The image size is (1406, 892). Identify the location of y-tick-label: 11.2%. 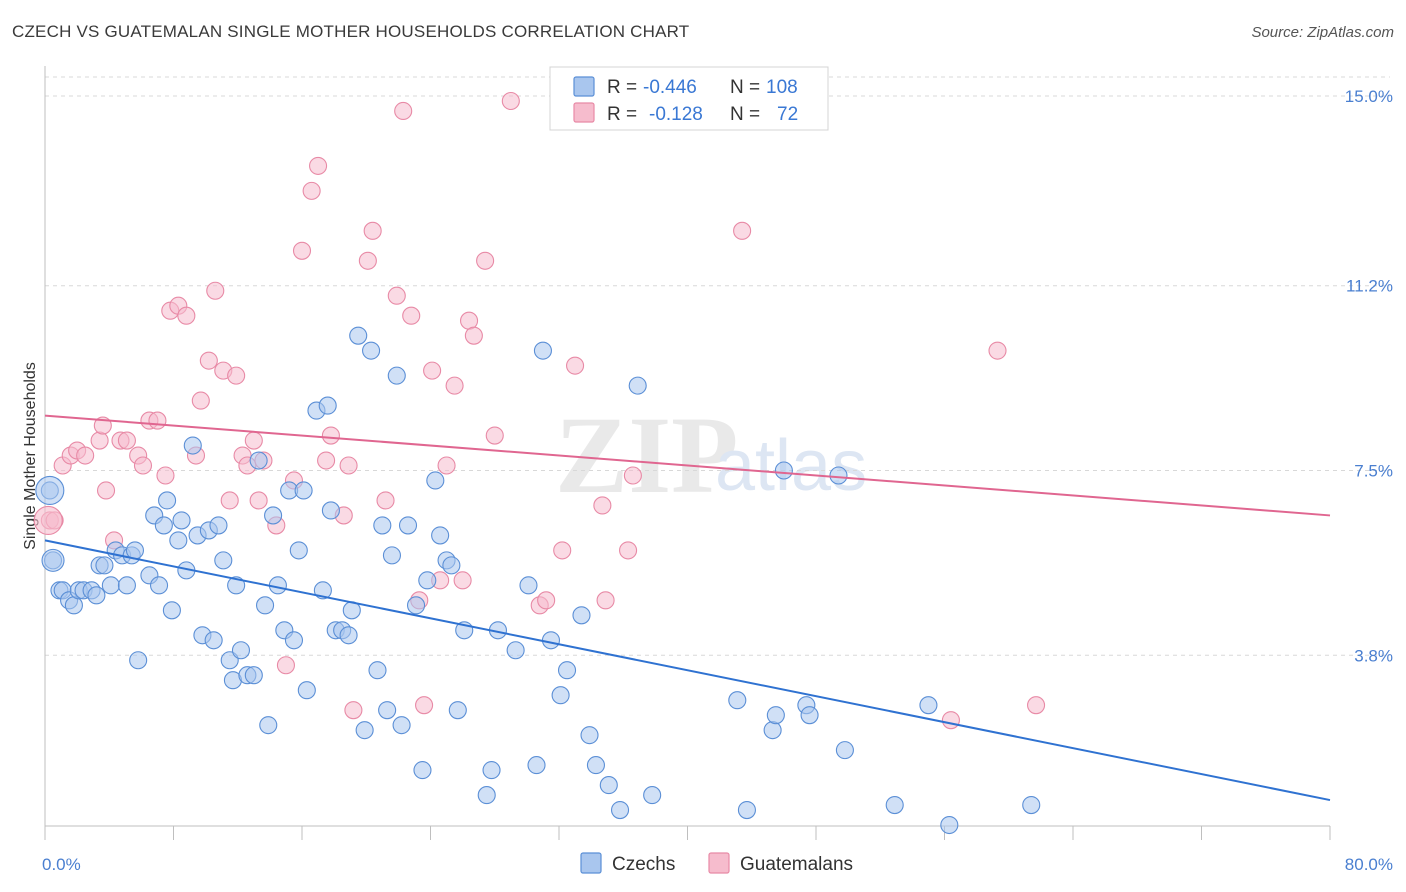
(1369, 286).